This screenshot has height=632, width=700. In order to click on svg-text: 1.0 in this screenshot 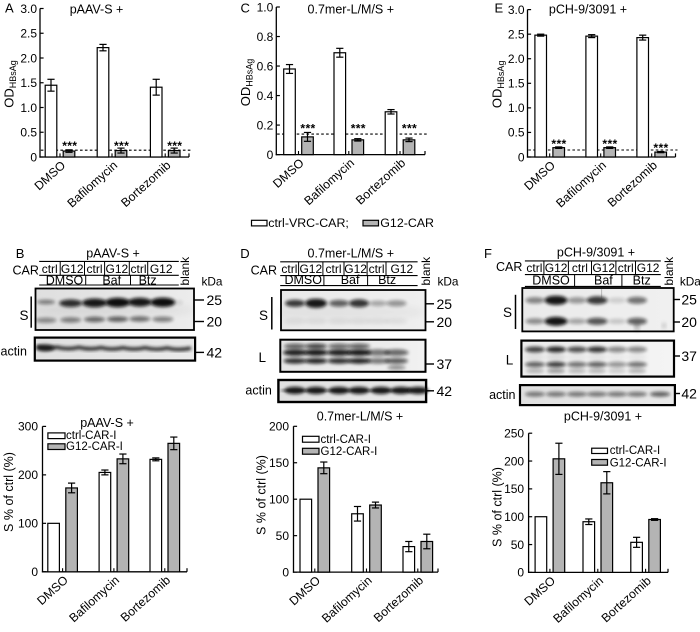, I will do `click(265, 7)`.